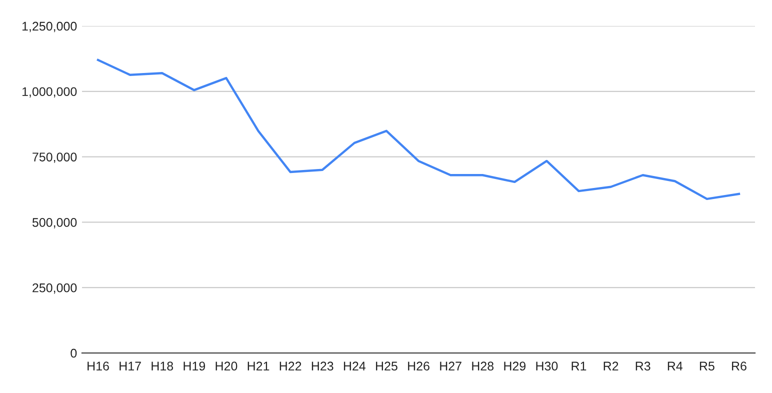 This screenshot has height=393, width=772. What do you see at coordinates (547, 366) in the screenshot?
I see `x-tick-label: H30` at bounding box center [547, 366].